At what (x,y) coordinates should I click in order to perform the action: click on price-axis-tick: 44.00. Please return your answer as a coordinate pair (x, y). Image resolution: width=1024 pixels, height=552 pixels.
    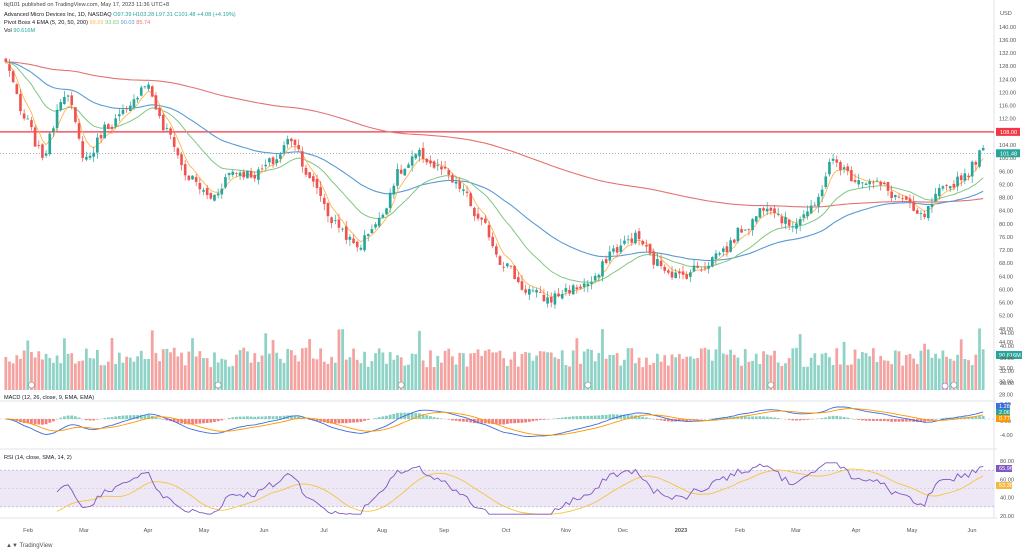
    Looking at the image, I should click on (1006, 343).